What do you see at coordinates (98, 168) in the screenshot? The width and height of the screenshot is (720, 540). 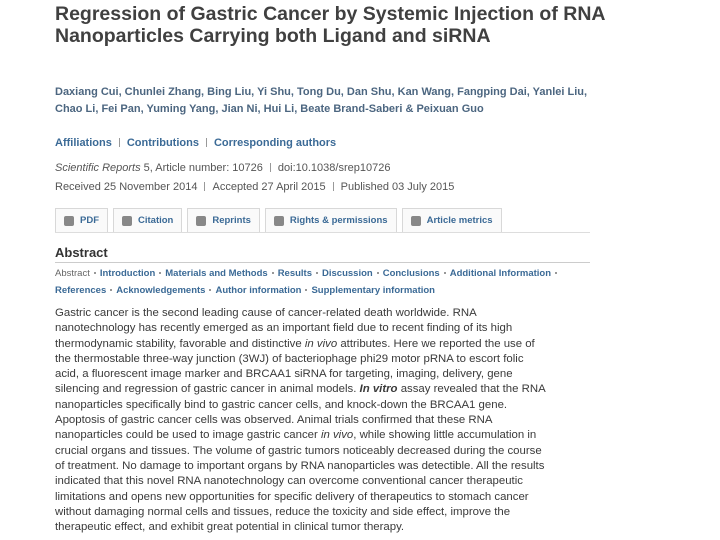 I see `journal-name: Scientific Reports` at bounding box center [98, 168].